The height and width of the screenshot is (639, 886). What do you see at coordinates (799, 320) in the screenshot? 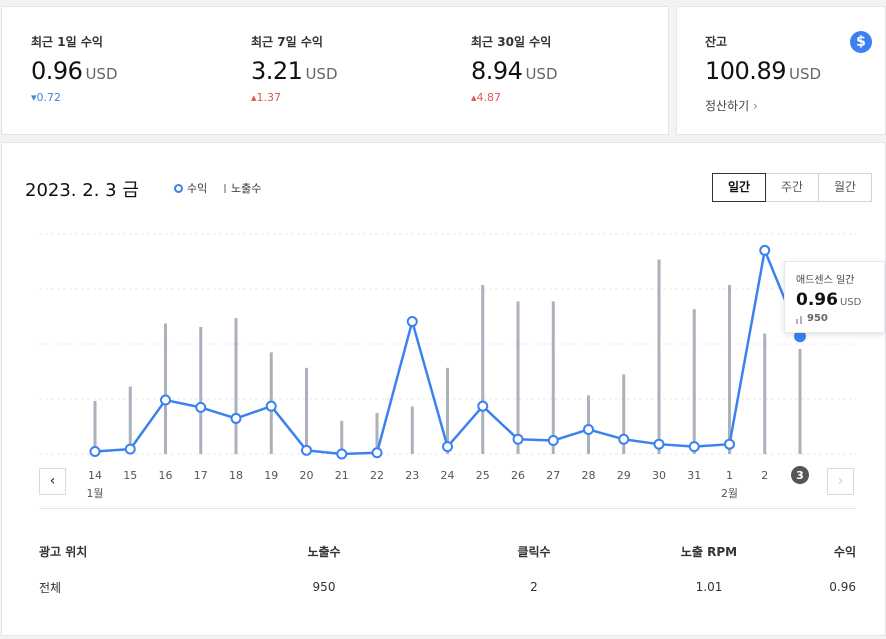
I see `bars-icon` at bounding box center [799, 320].